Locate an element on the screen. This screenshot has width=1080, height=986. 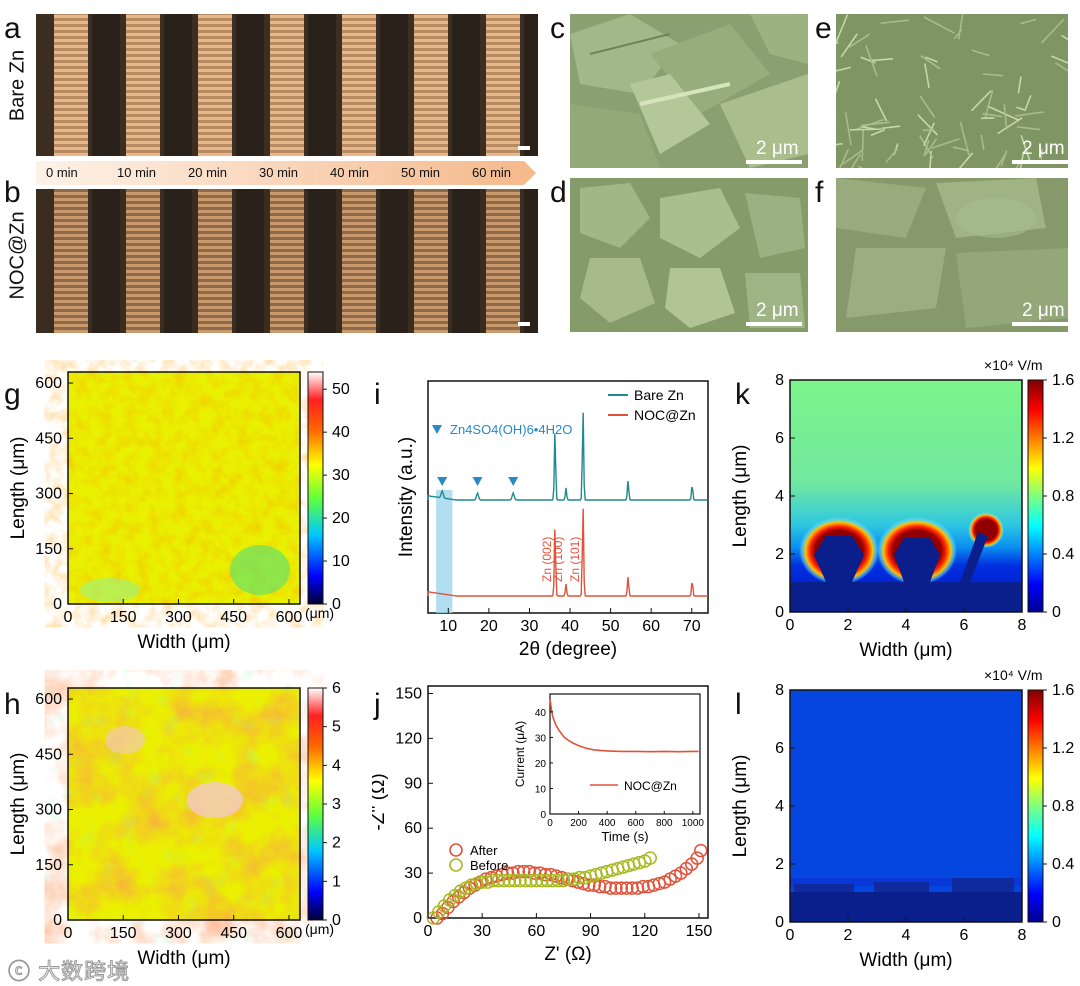
colorbar-tick-label: 0.8 is located at coordinates (1063, 806).